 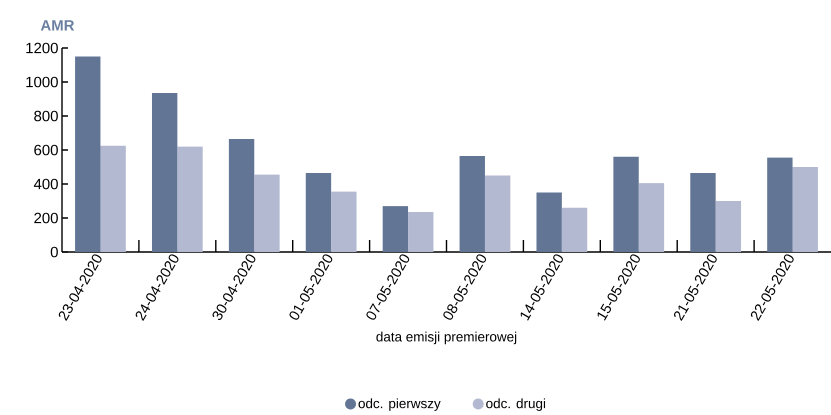 I want to click on y-tick-label: 1200, so click(x=42, y=48).